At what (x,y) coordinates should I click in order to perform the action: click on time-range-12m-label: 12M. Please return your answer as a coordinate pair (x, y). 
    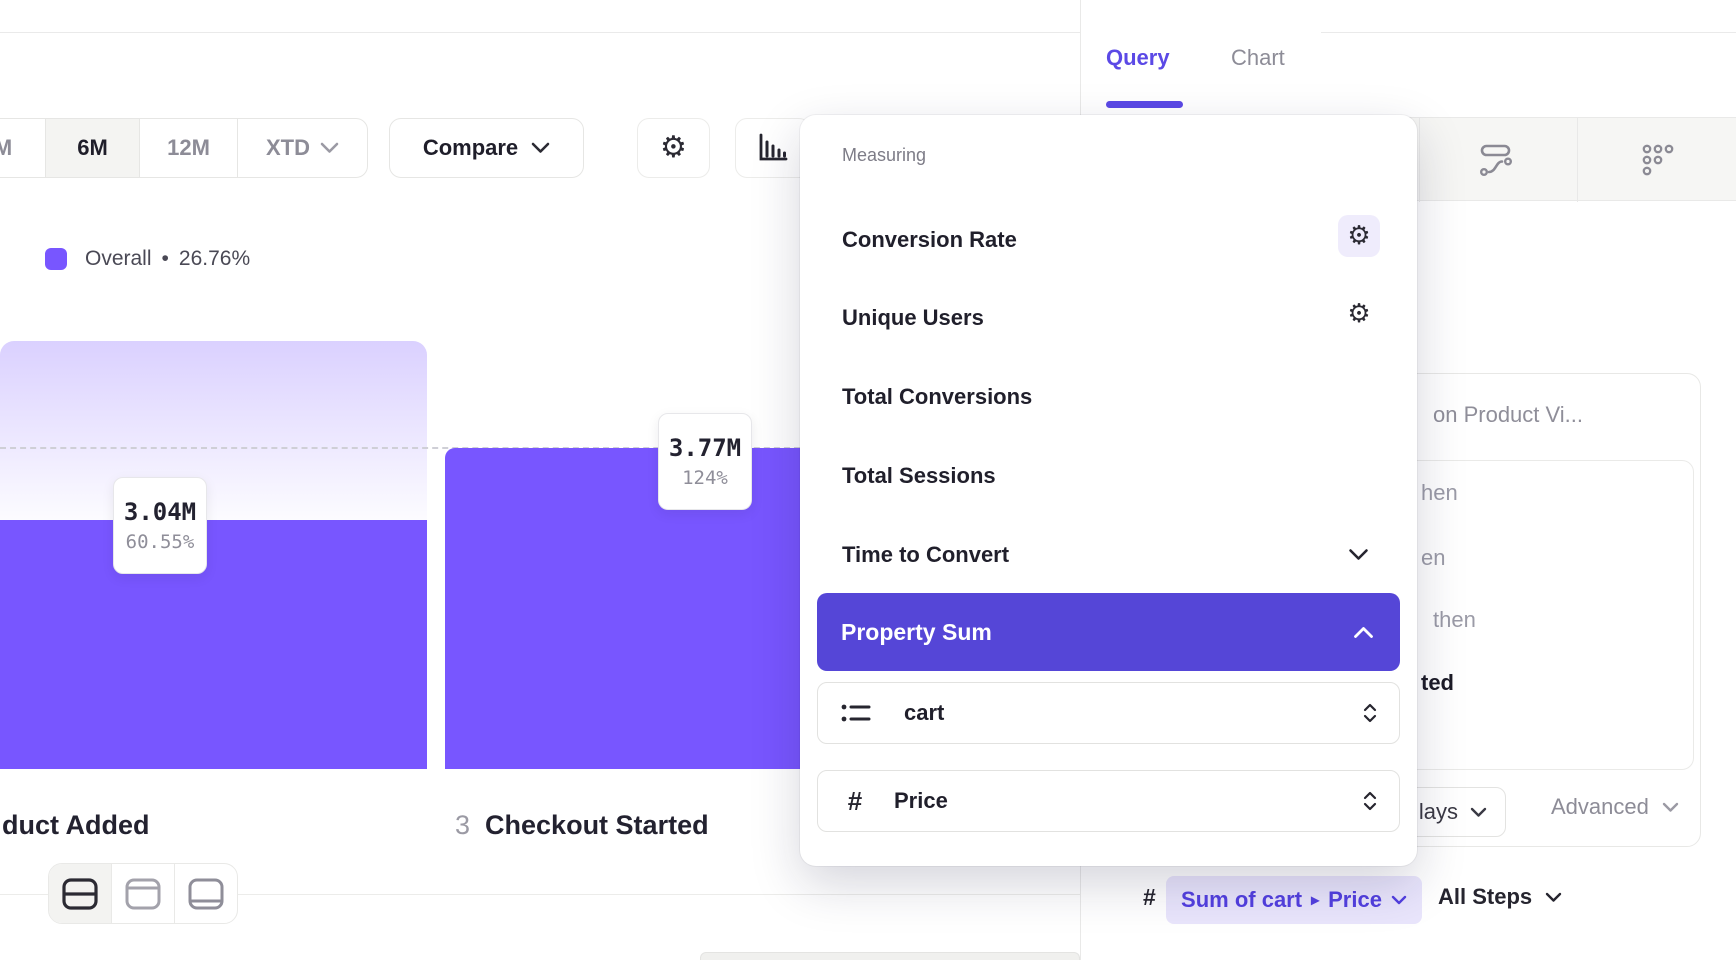
    Looking at the image, I should click on (188, 147).